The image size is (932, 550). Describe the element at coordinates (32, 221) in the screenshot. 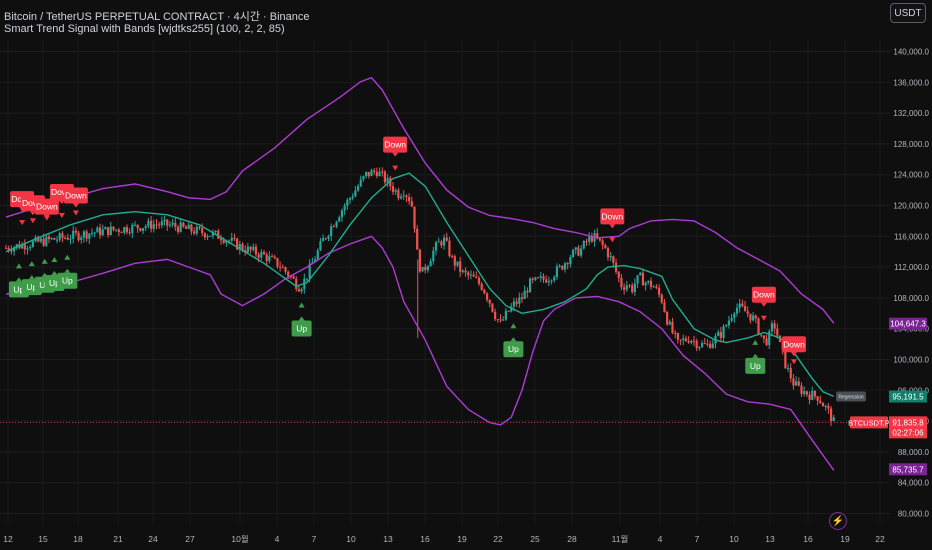

I see `down-arrow-icon` at that location.